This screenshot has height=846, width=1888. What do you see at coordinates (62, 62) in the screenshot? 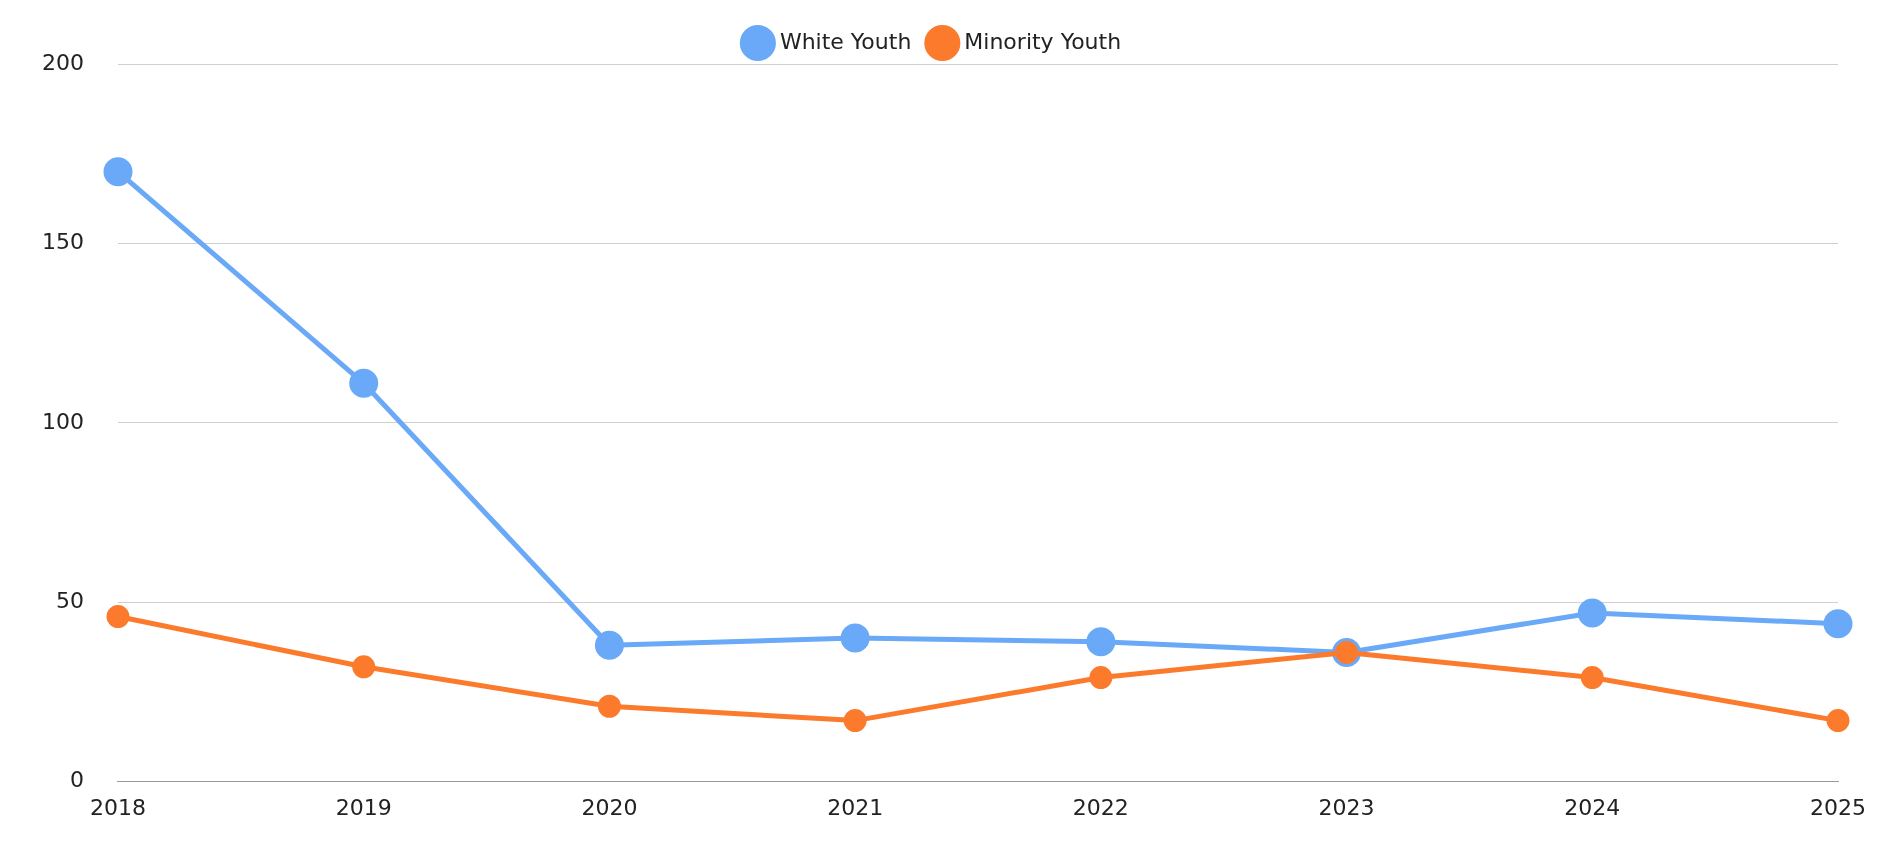
I see `y-tick-label: 200` at bounding box center [62, 62].